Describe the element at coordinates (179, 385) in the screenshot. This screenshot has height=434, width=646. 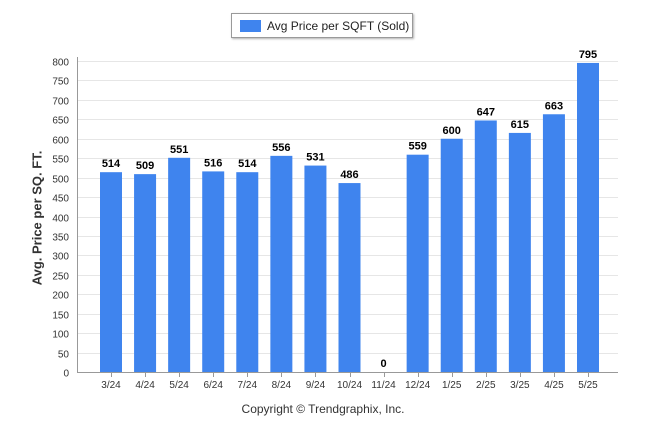
I see `x-tick-label: 5/24` at that location.